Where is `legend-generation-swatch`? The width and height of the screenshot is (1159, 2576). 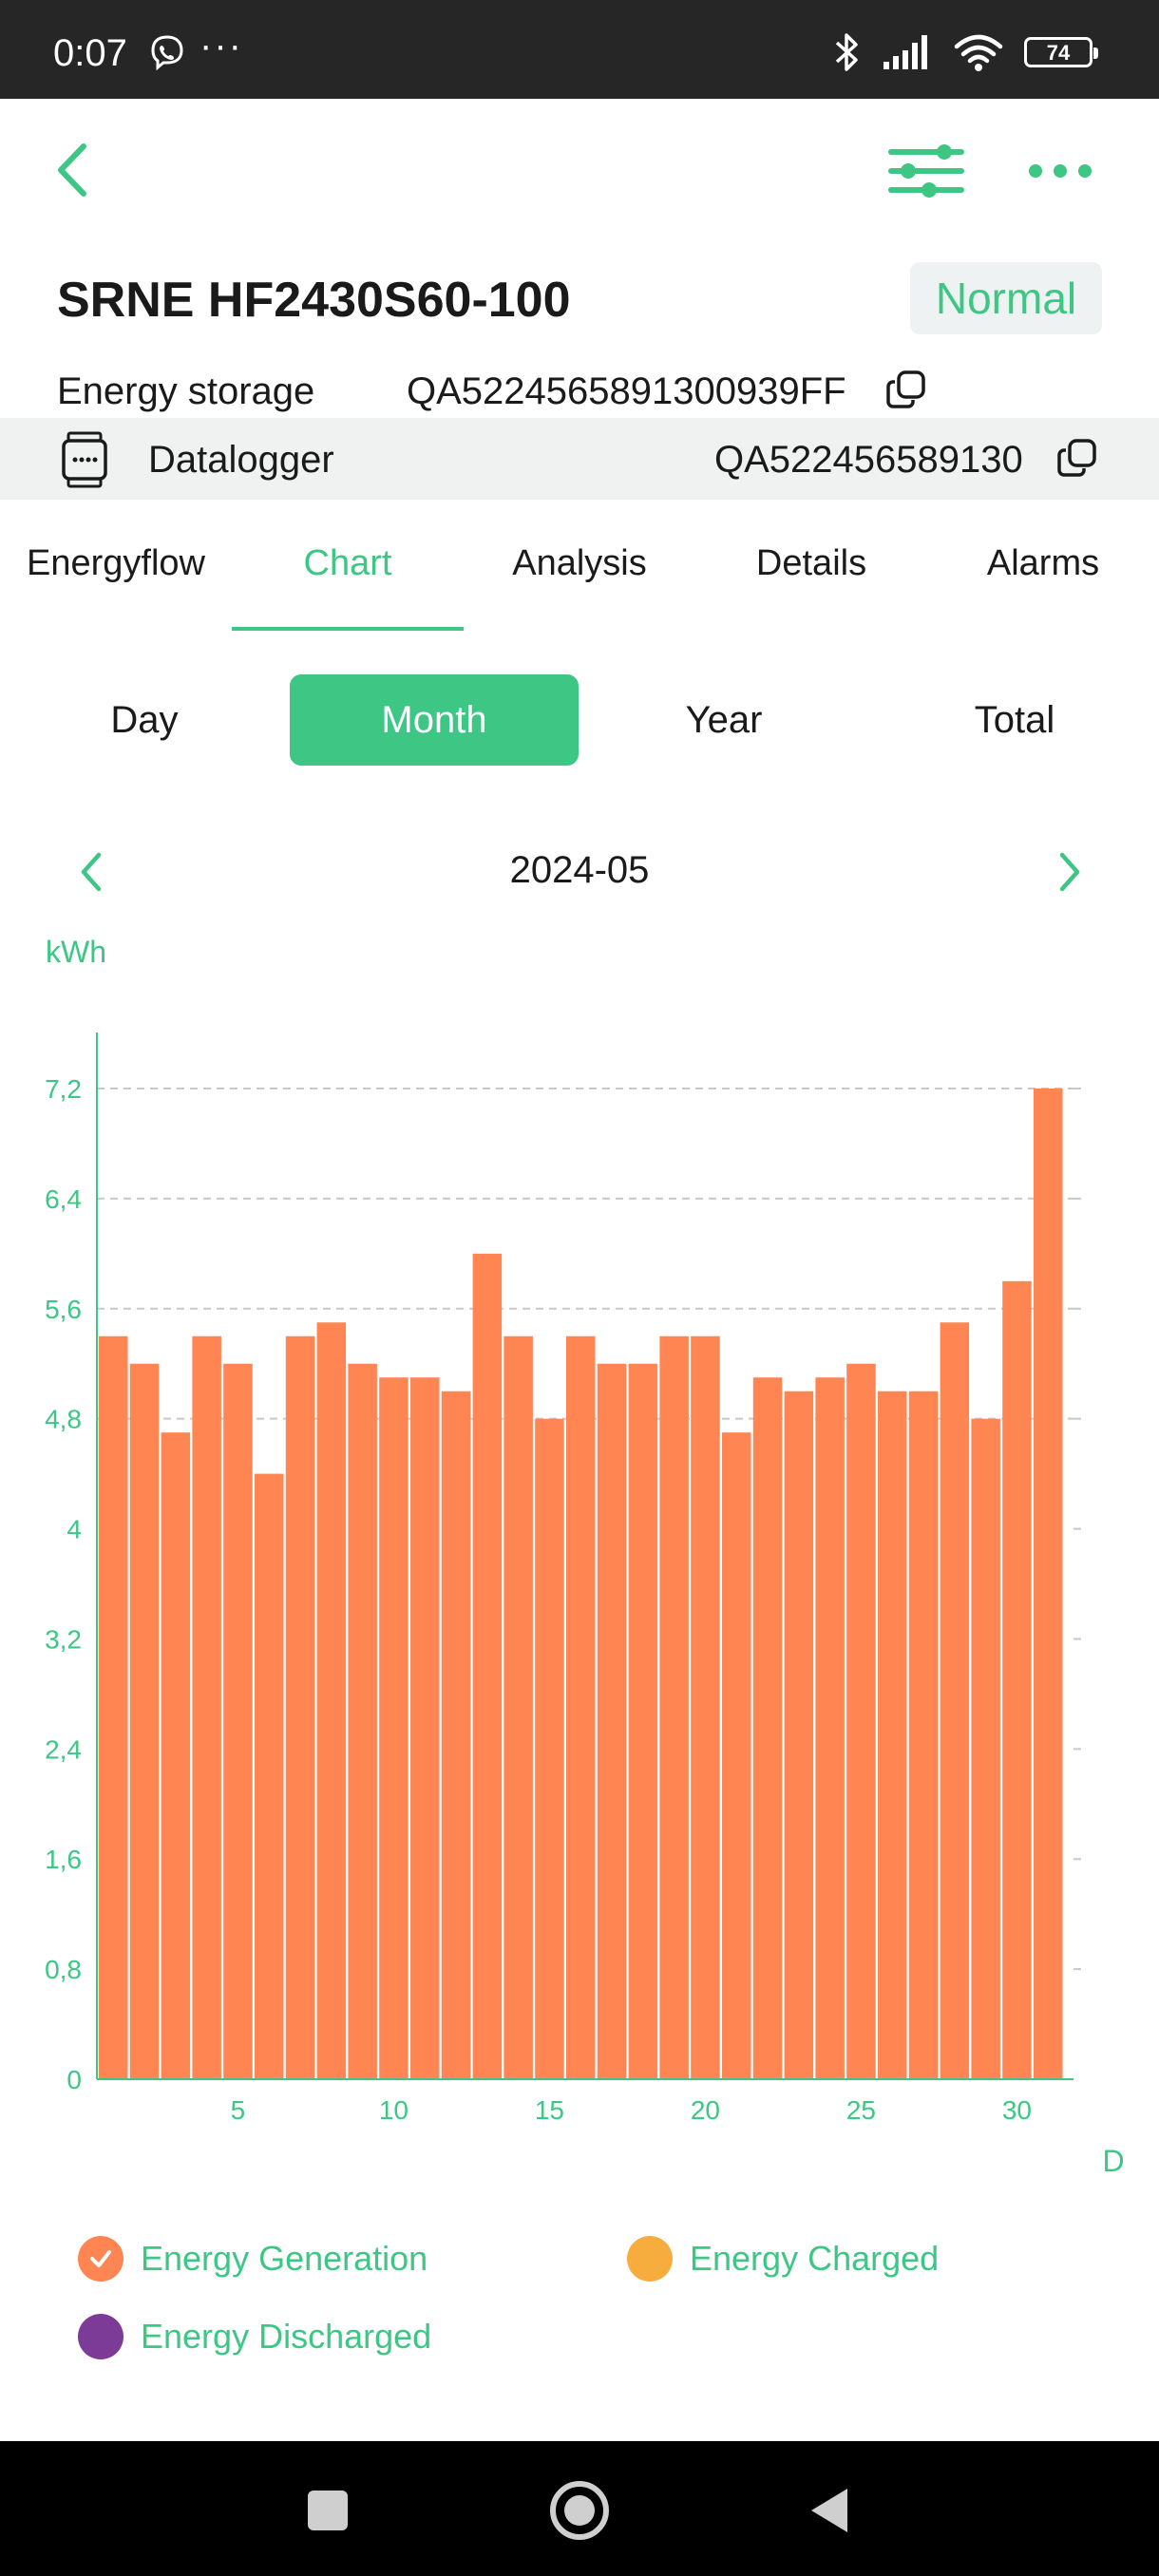
legend-generation-swatch is located at coordinates (101, 2259).